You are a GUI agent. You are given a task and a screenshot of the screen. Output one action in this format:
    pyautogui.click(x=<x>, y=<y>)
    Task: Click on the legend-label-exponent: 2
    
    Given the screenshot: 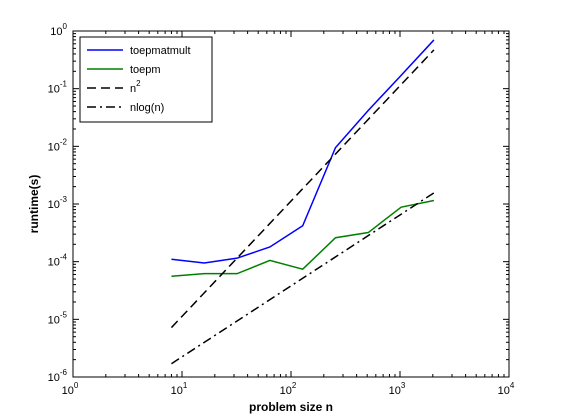 What is the action you would take?
    pyautogui.click(x=138, y=83)
    